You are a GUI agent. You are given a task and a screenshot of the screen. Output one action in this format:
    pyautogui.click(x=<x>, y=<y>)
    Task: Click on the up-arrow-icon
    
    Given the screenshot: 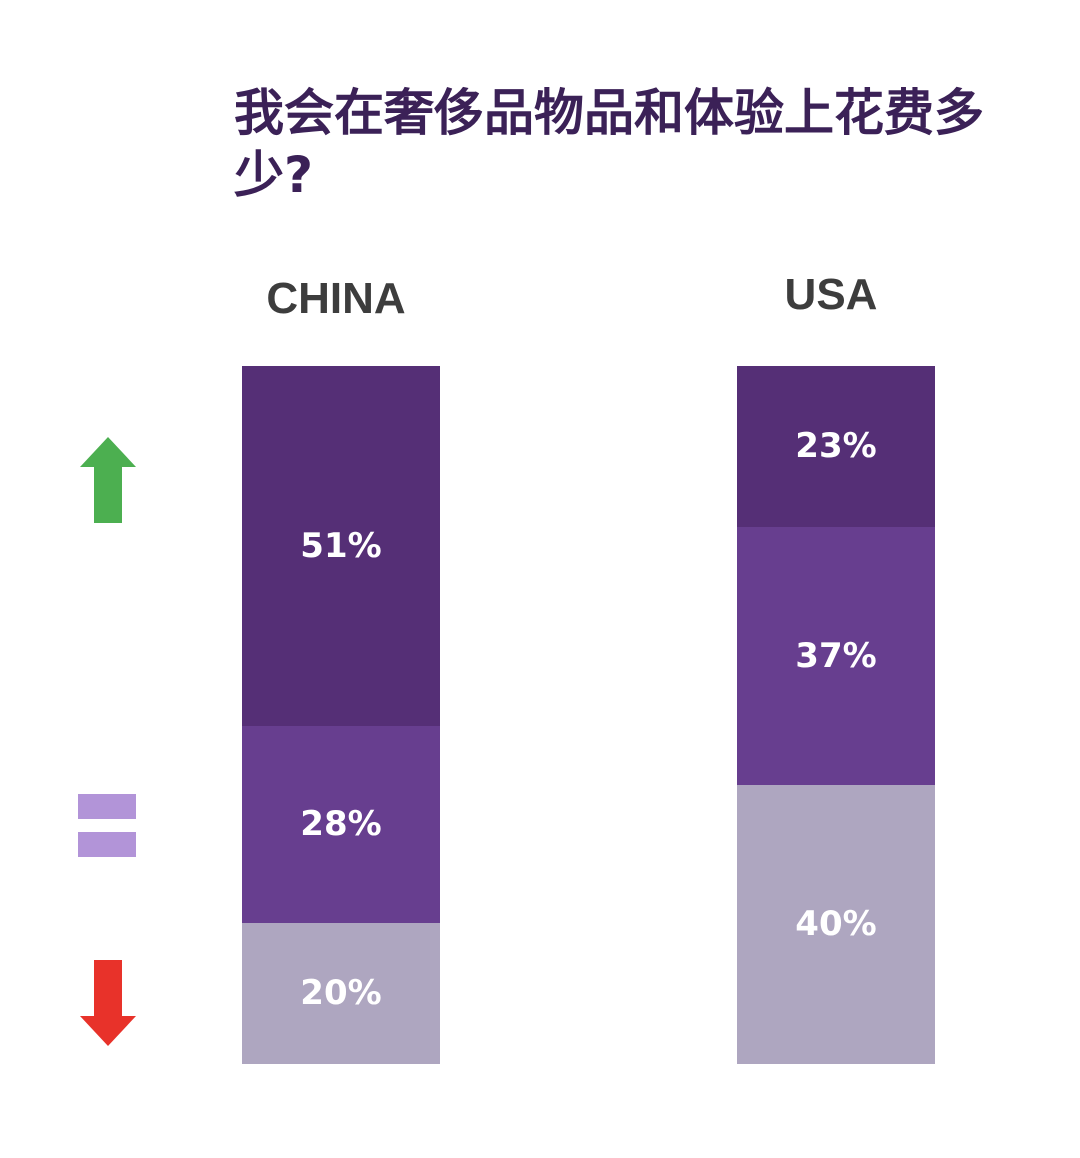 What is the action you would take?
    pyautogui.click(x=108, y=480)
    